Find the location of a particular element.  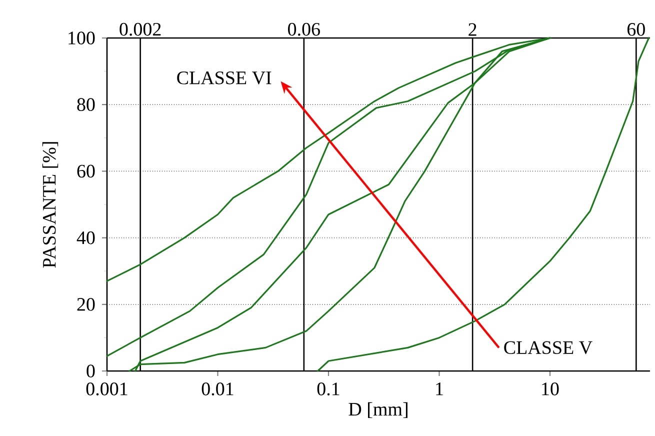

y-tick-label: 60 is located at coordinates (86, 171).